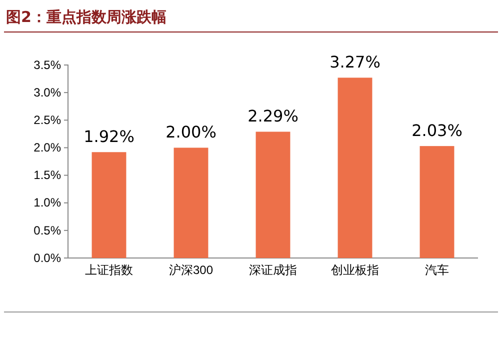  Describe the element at coordinates (48, 230) in the screenshot. I see `y-tick-label: 0.5%` at that location.